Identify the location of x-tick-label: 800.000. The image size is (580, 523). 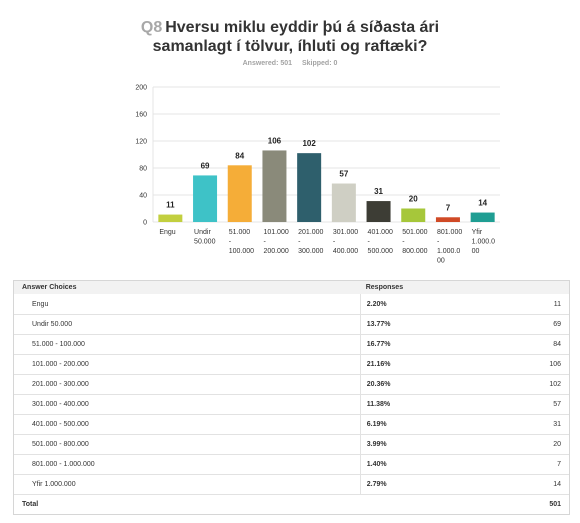
(414, 251).